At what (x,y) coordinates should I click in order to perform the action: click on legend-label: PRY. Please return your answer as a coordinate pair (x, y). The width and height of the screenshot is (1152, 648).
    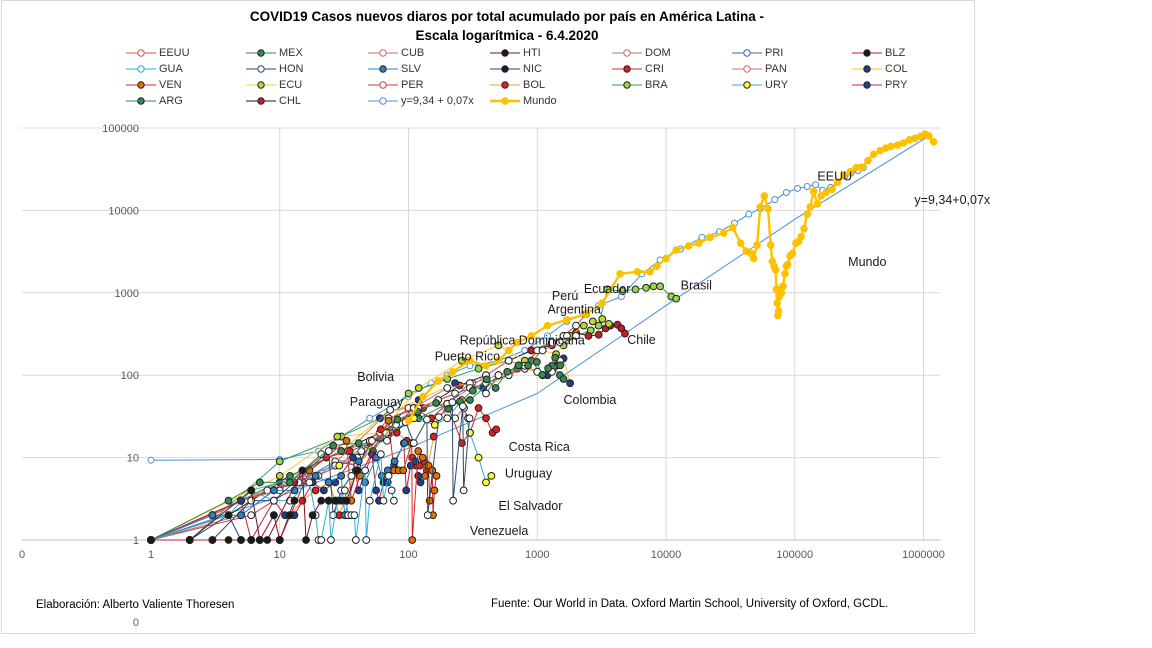
    Looking at the image, I should click on (896, 85).